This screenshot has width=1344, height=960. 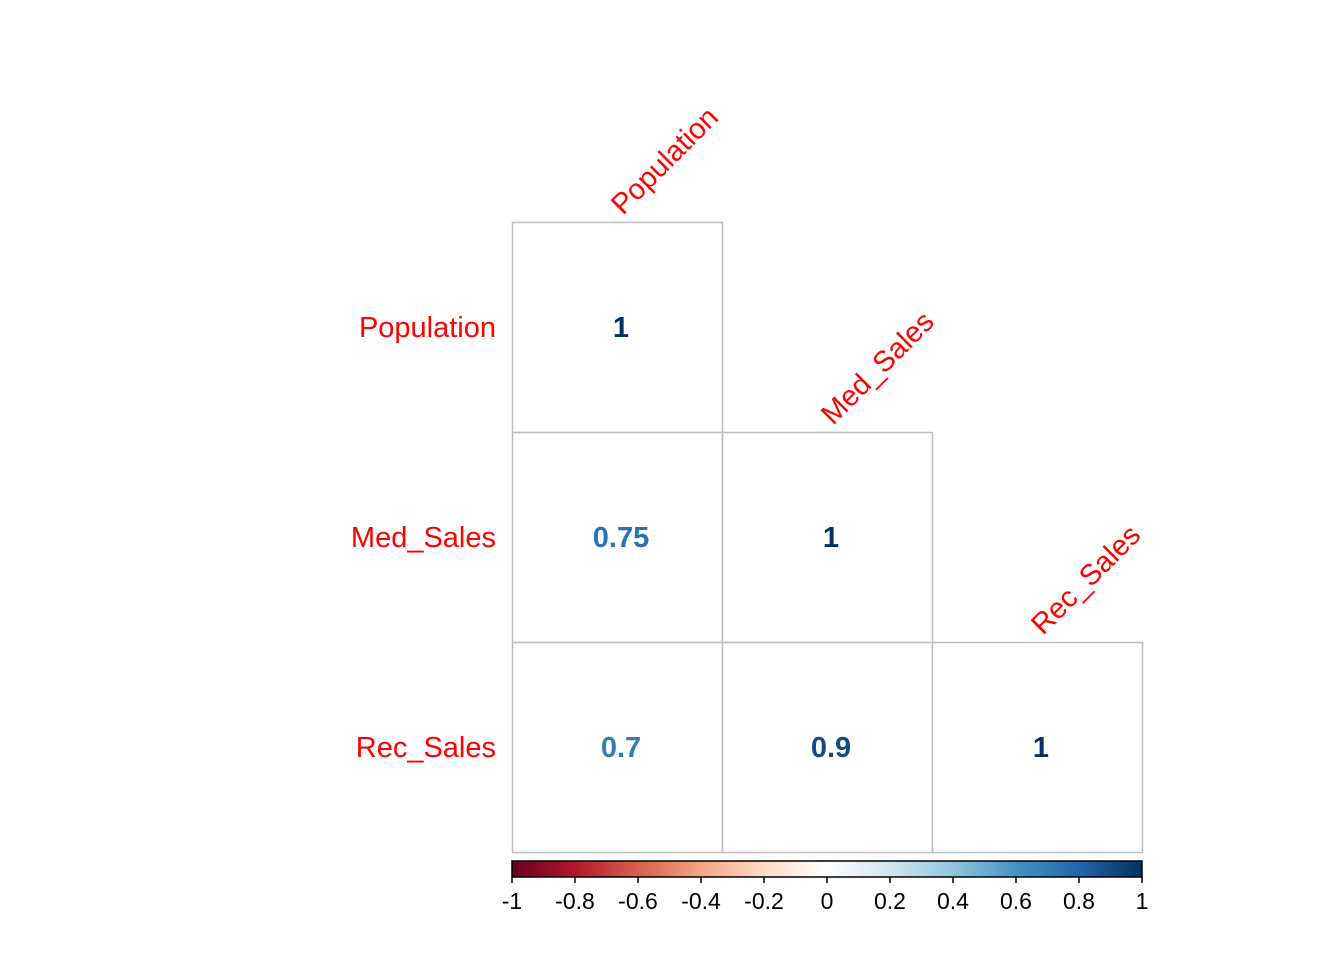 I want to click on column-label-rec-sales: Rec_Sales, so click(x=1086, y=580).